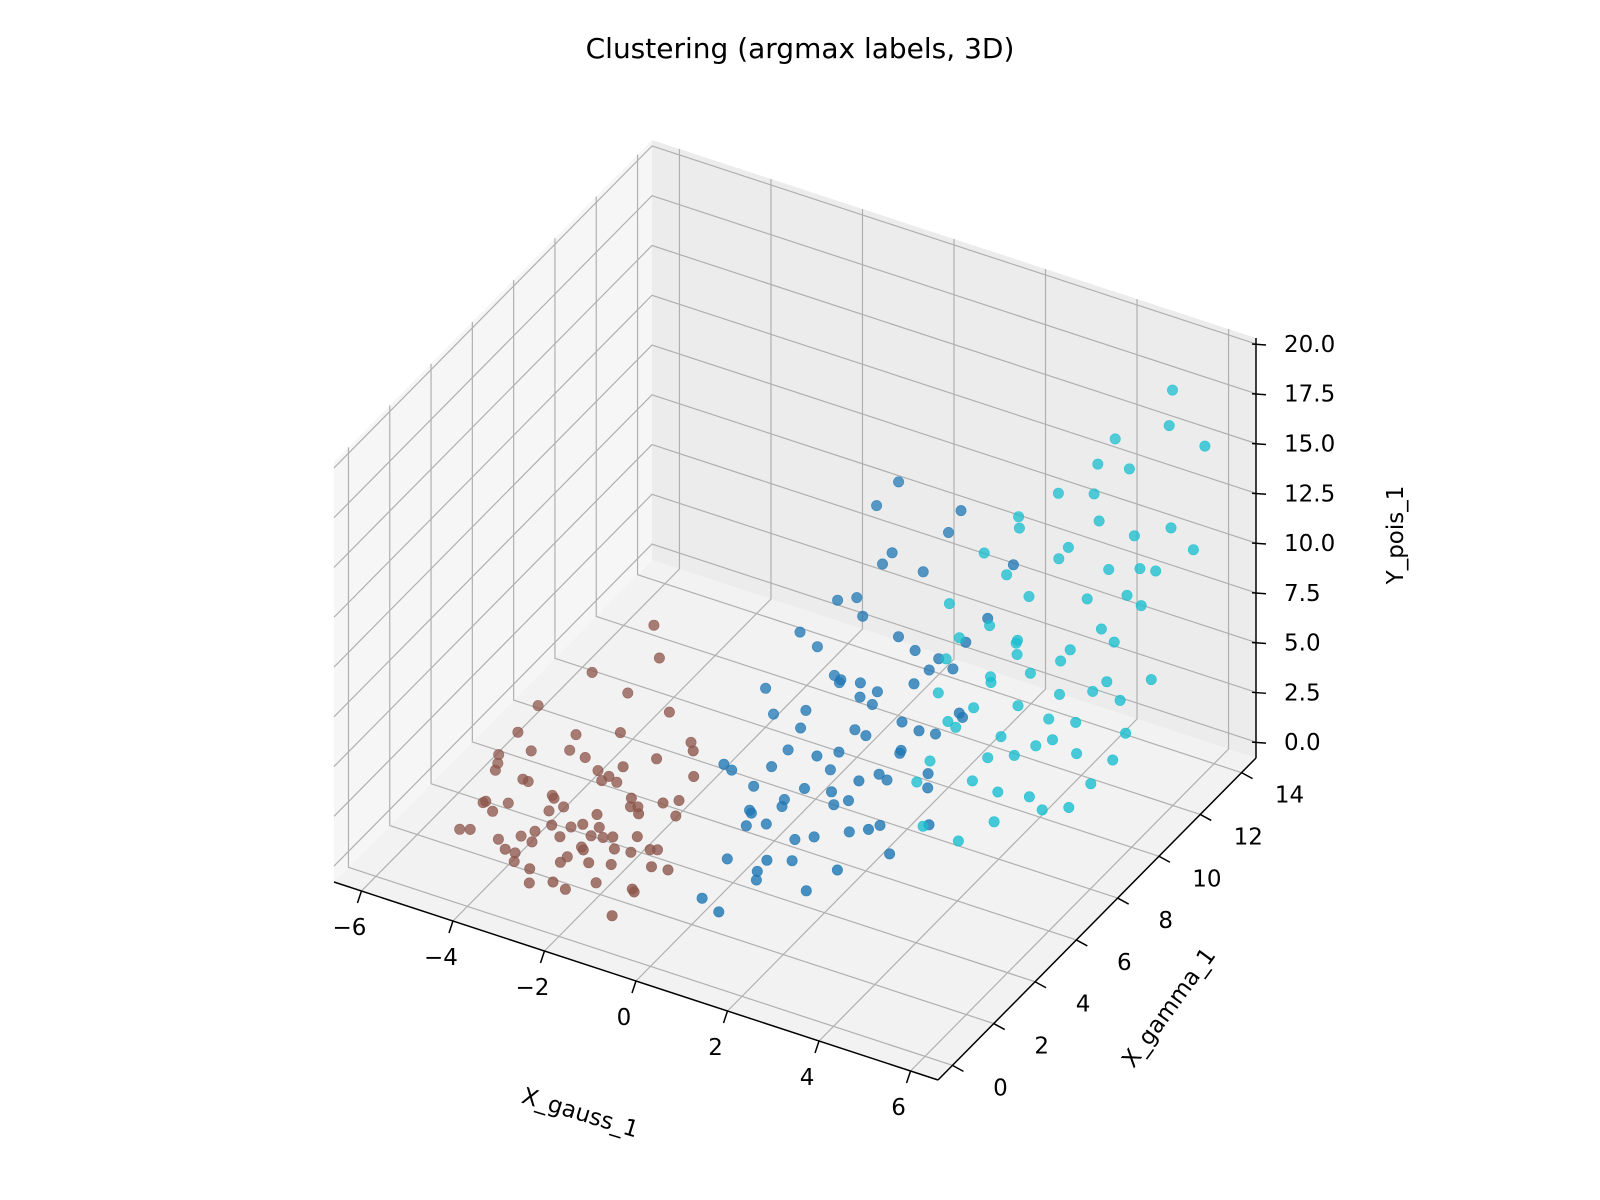 This screenshot has height=1200, width=1600. What do you see at coordinates (1206, 879) in the screenshot?
I see `y-tick-label: 10` at bounding box center [1206, 879].